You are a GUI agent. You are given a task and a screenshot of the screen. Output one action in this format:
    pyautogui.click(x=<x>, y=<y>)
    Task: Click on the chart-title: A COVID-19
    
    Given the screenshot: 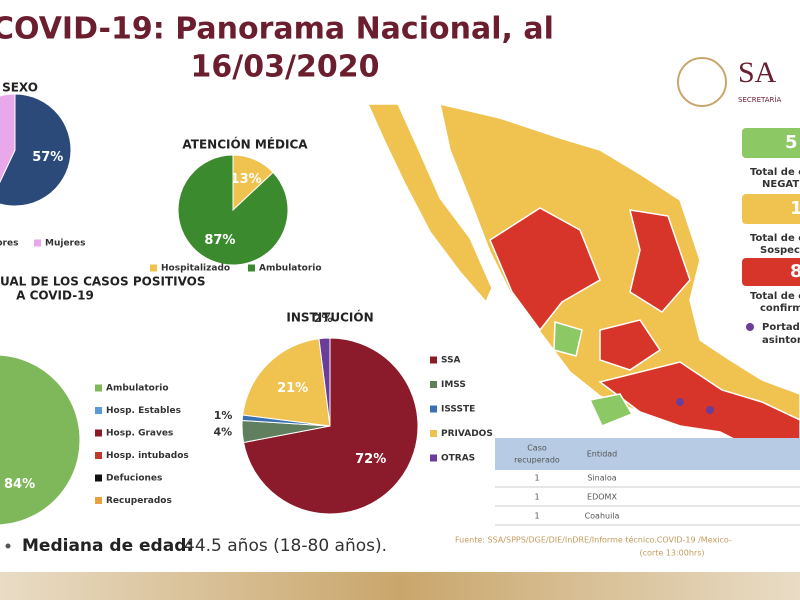 What is the action you would take?
    pyautogui.click(x=55, y=296)
    